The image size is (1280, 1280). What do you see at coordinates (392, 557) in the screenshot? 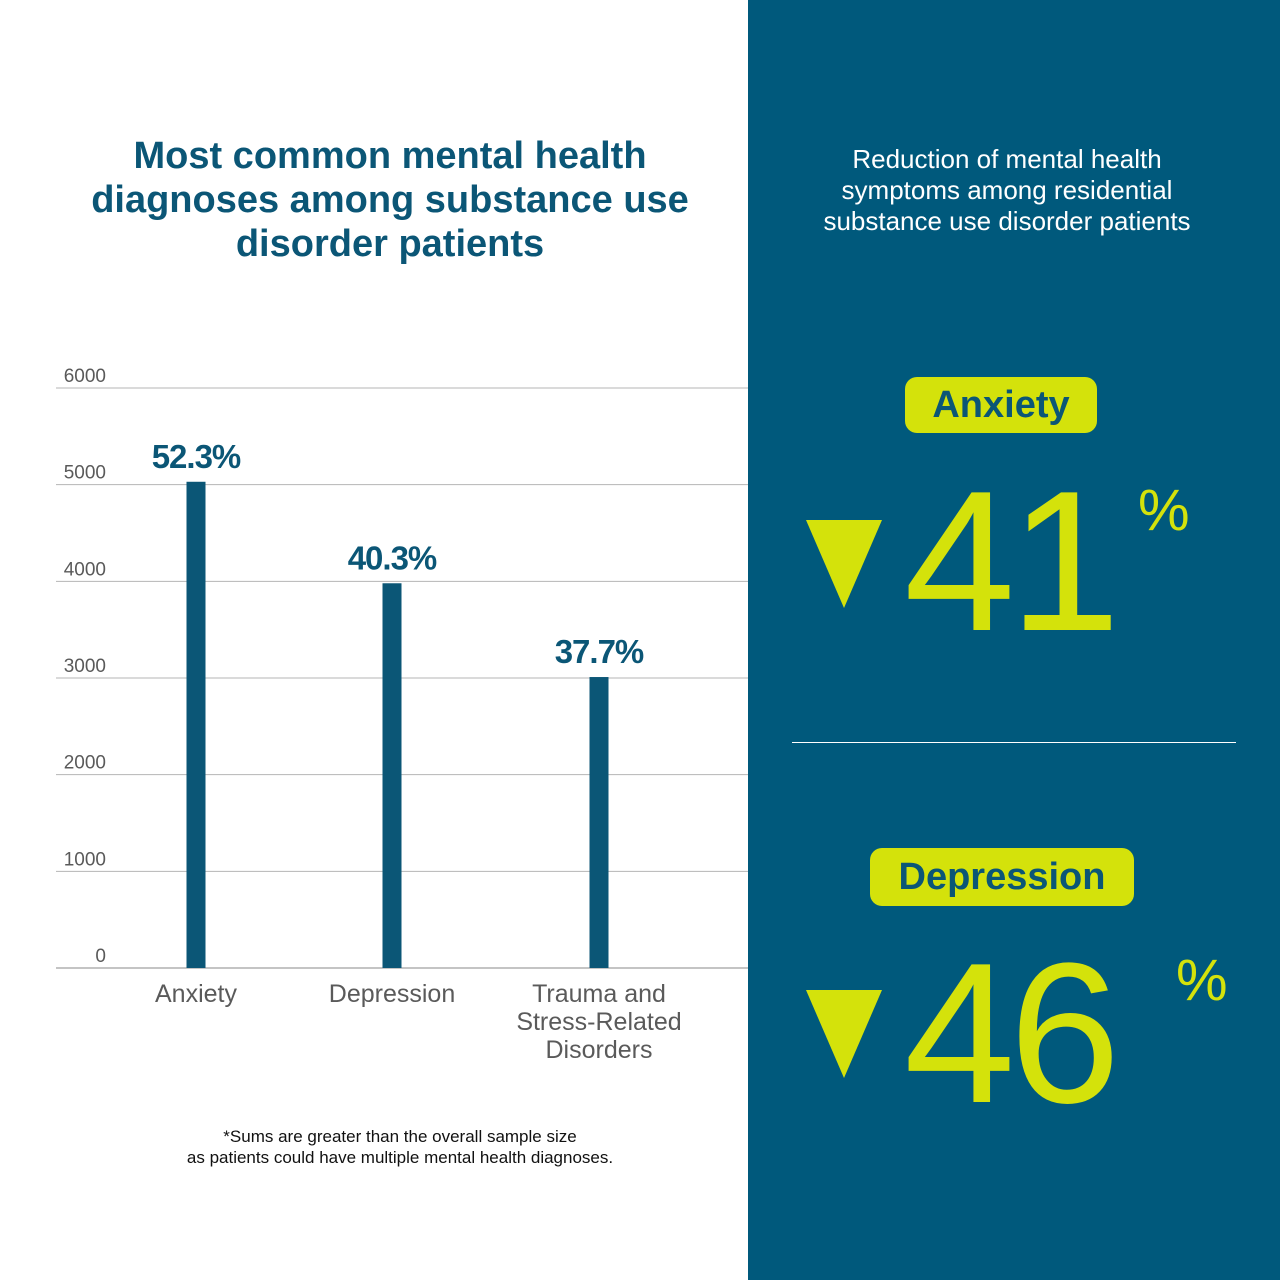
I see `bar-data-label: 40.3%` at bounding box center [392, 557].